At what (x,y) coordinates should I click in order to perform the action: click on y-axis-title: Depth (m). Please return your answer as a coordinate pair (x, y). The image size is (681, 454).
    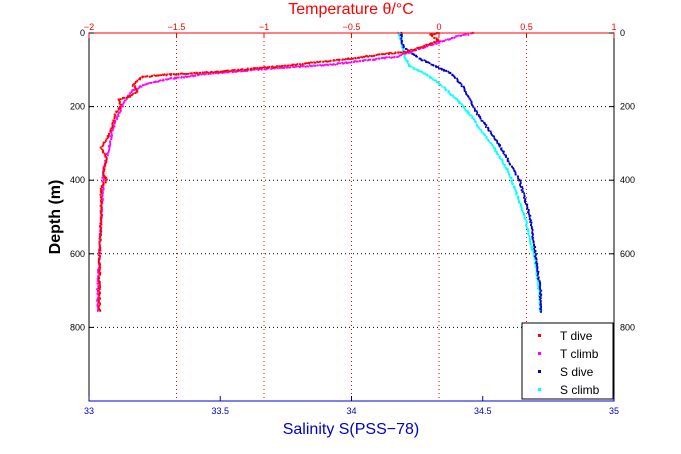
    Looking at the image, I should click on (55, 217).